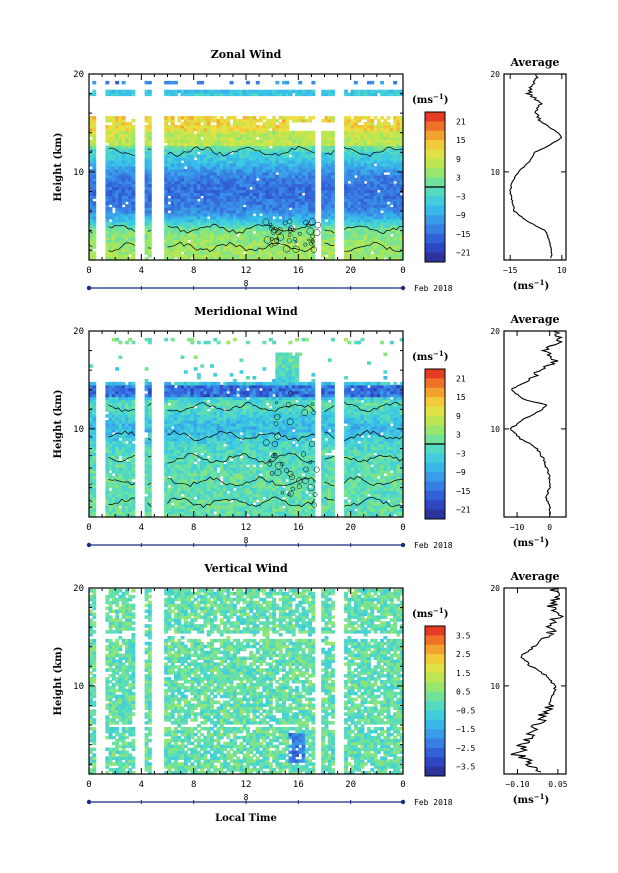 Image resolution: width=618 pixels, height=873 pixels. I want to click on profile-y-tick-label: 10, so click(495, 686).